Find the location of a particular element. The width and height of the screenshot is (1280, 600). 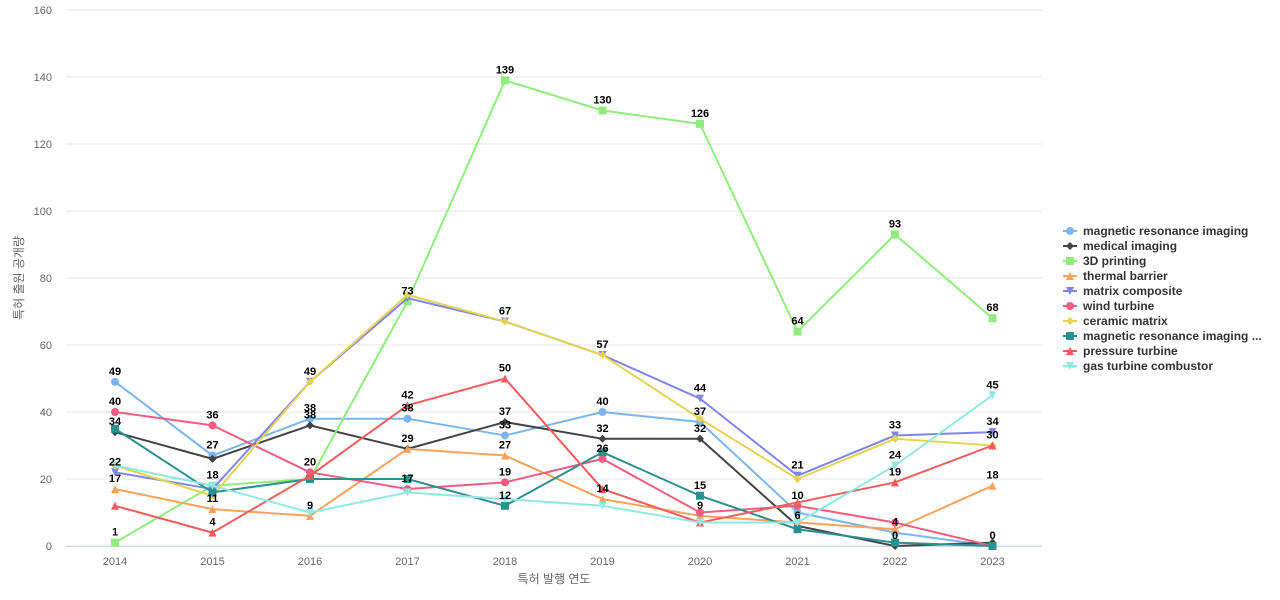

legend-item: thermal barrier is located at coordinates (1115, 276).